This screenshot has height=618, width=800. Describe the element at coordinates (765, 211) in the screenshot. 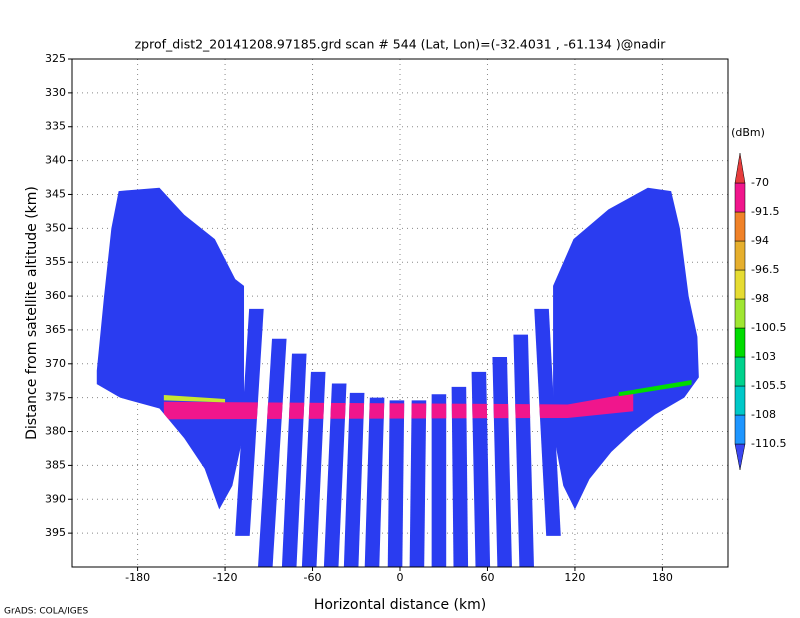

I see `colorbar-label: -91.5` at that location.